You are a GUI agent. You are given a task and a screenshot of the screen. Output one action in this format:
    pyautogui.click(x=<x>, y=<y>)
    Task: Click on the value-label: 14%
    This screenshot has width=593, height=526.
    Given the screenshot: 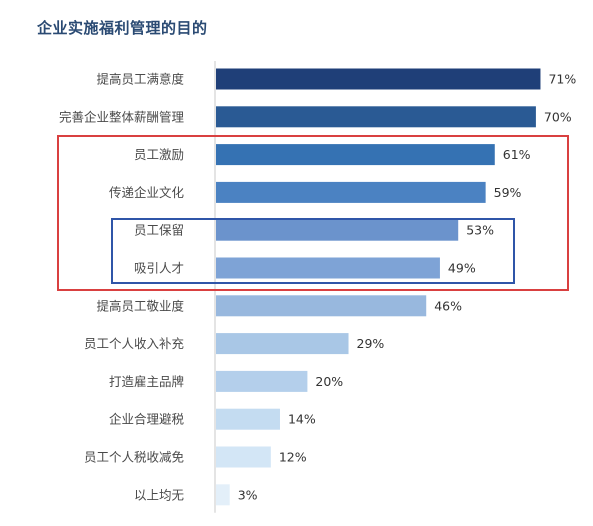 What is the action you would take?
    pyautogui.click(x=302, y=419)
    